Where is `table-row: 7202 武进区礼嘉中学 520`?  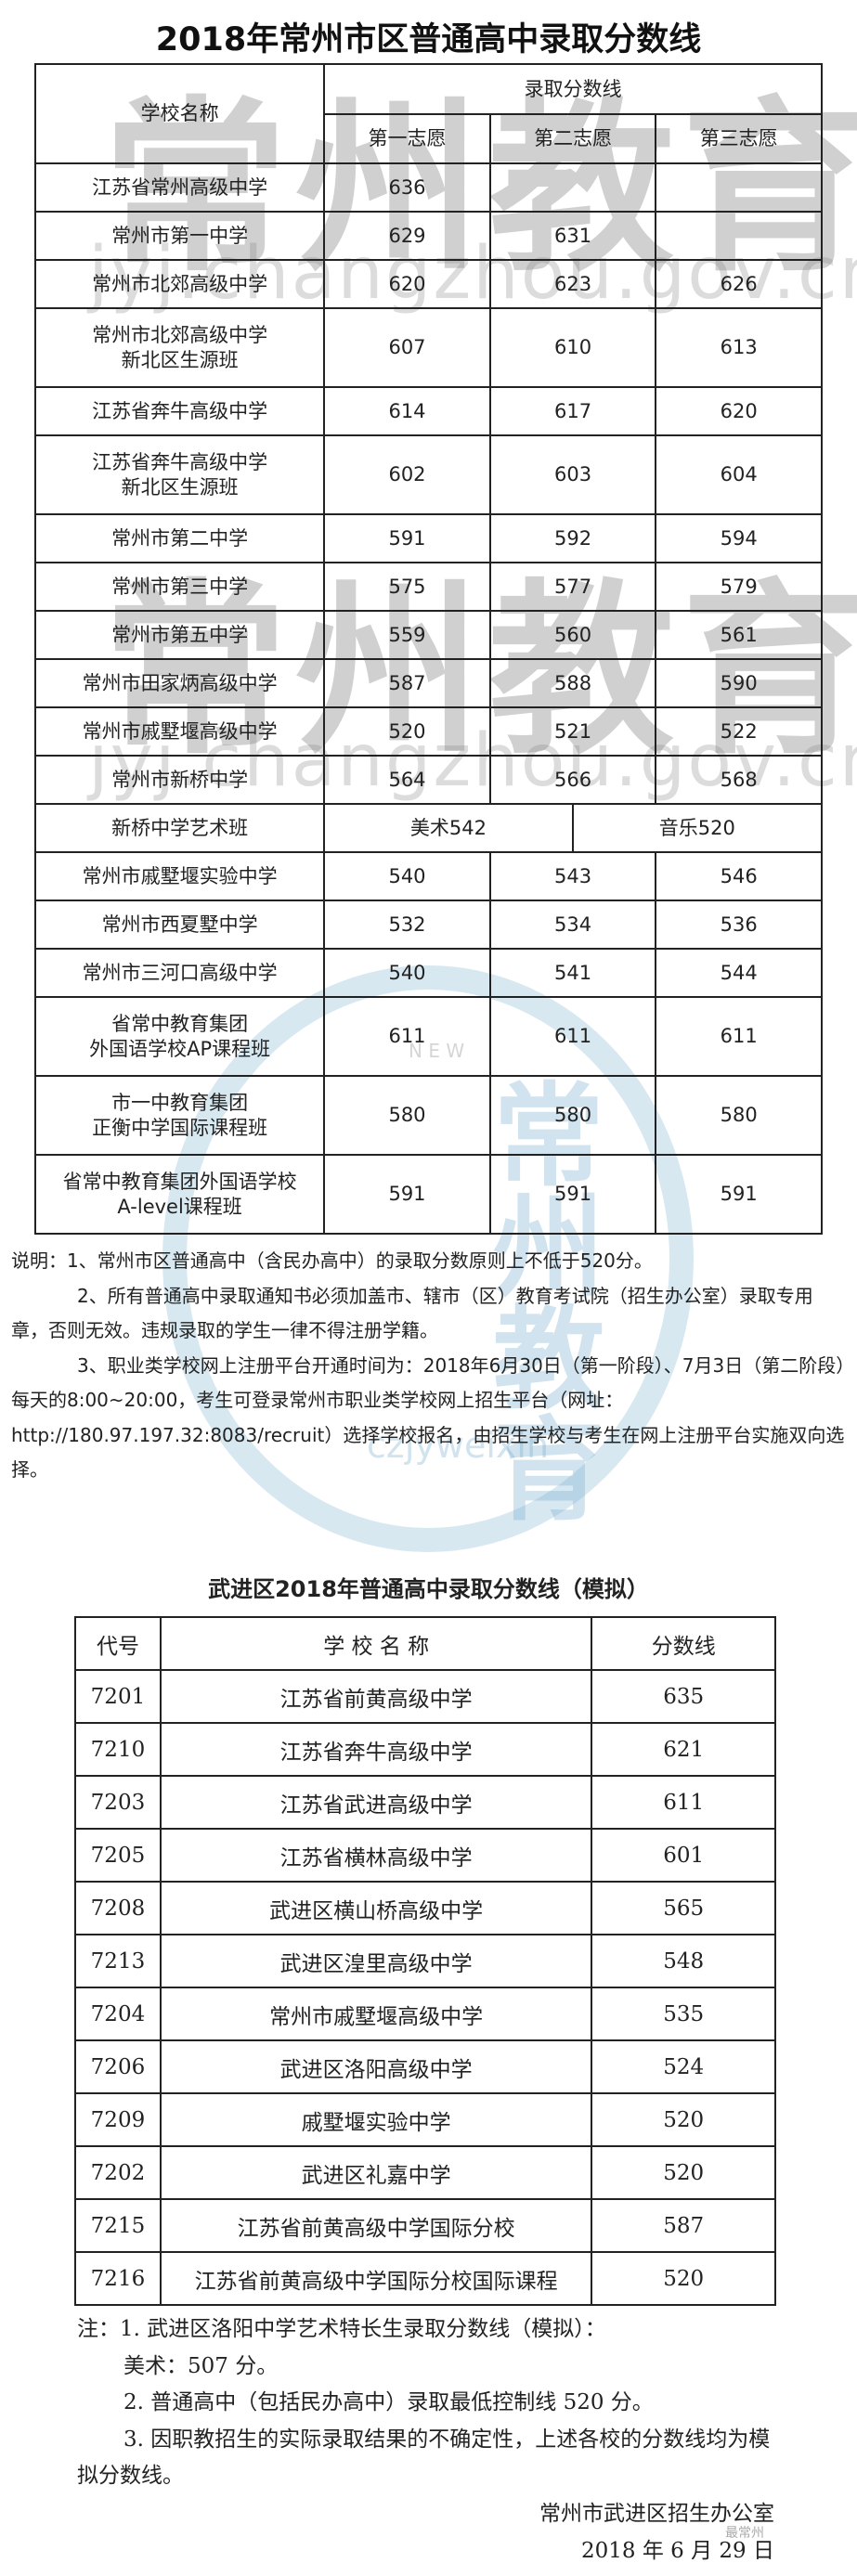 table-row: 7202 武进区礼嘉中学 520 is located at coordinates (425, 2172).